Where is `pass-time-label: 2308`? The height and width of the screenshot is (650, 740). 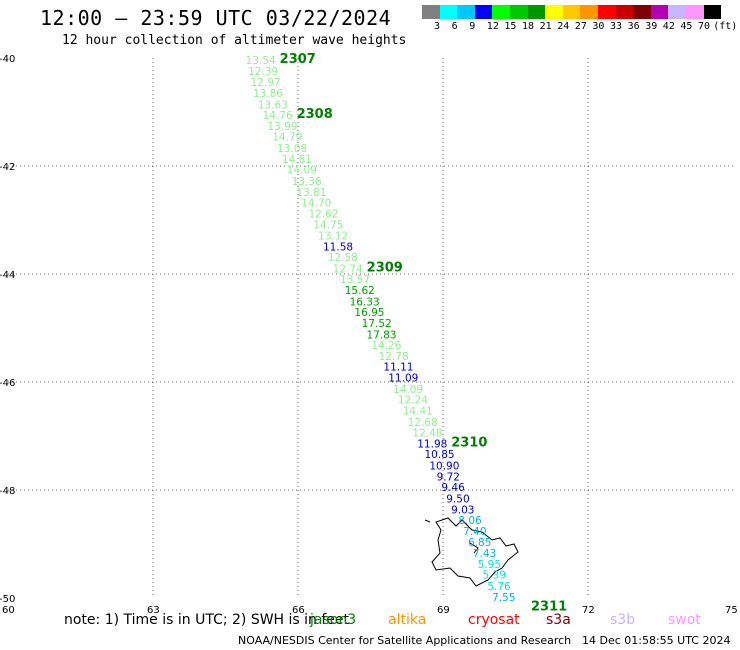
pass-time-label: 2308 is located at coordinates (315, 114).